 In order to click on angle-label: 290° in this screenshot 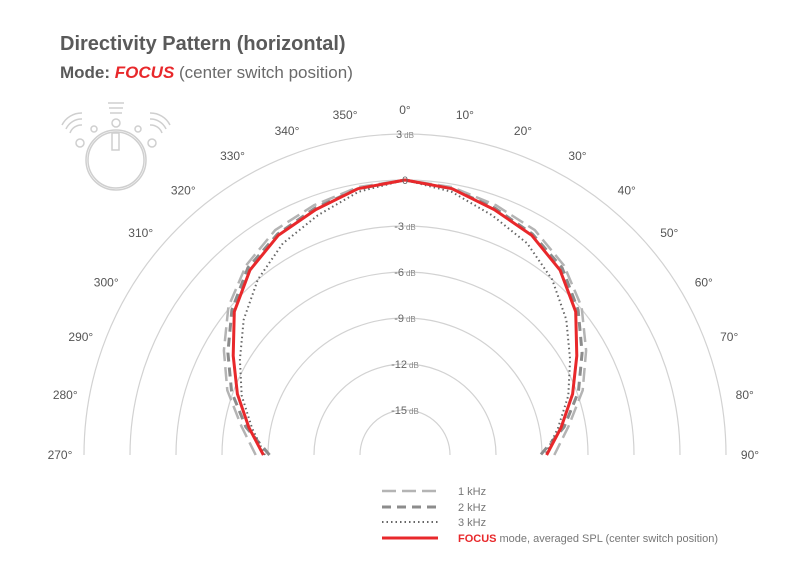, I will do `click(80, 337)`.